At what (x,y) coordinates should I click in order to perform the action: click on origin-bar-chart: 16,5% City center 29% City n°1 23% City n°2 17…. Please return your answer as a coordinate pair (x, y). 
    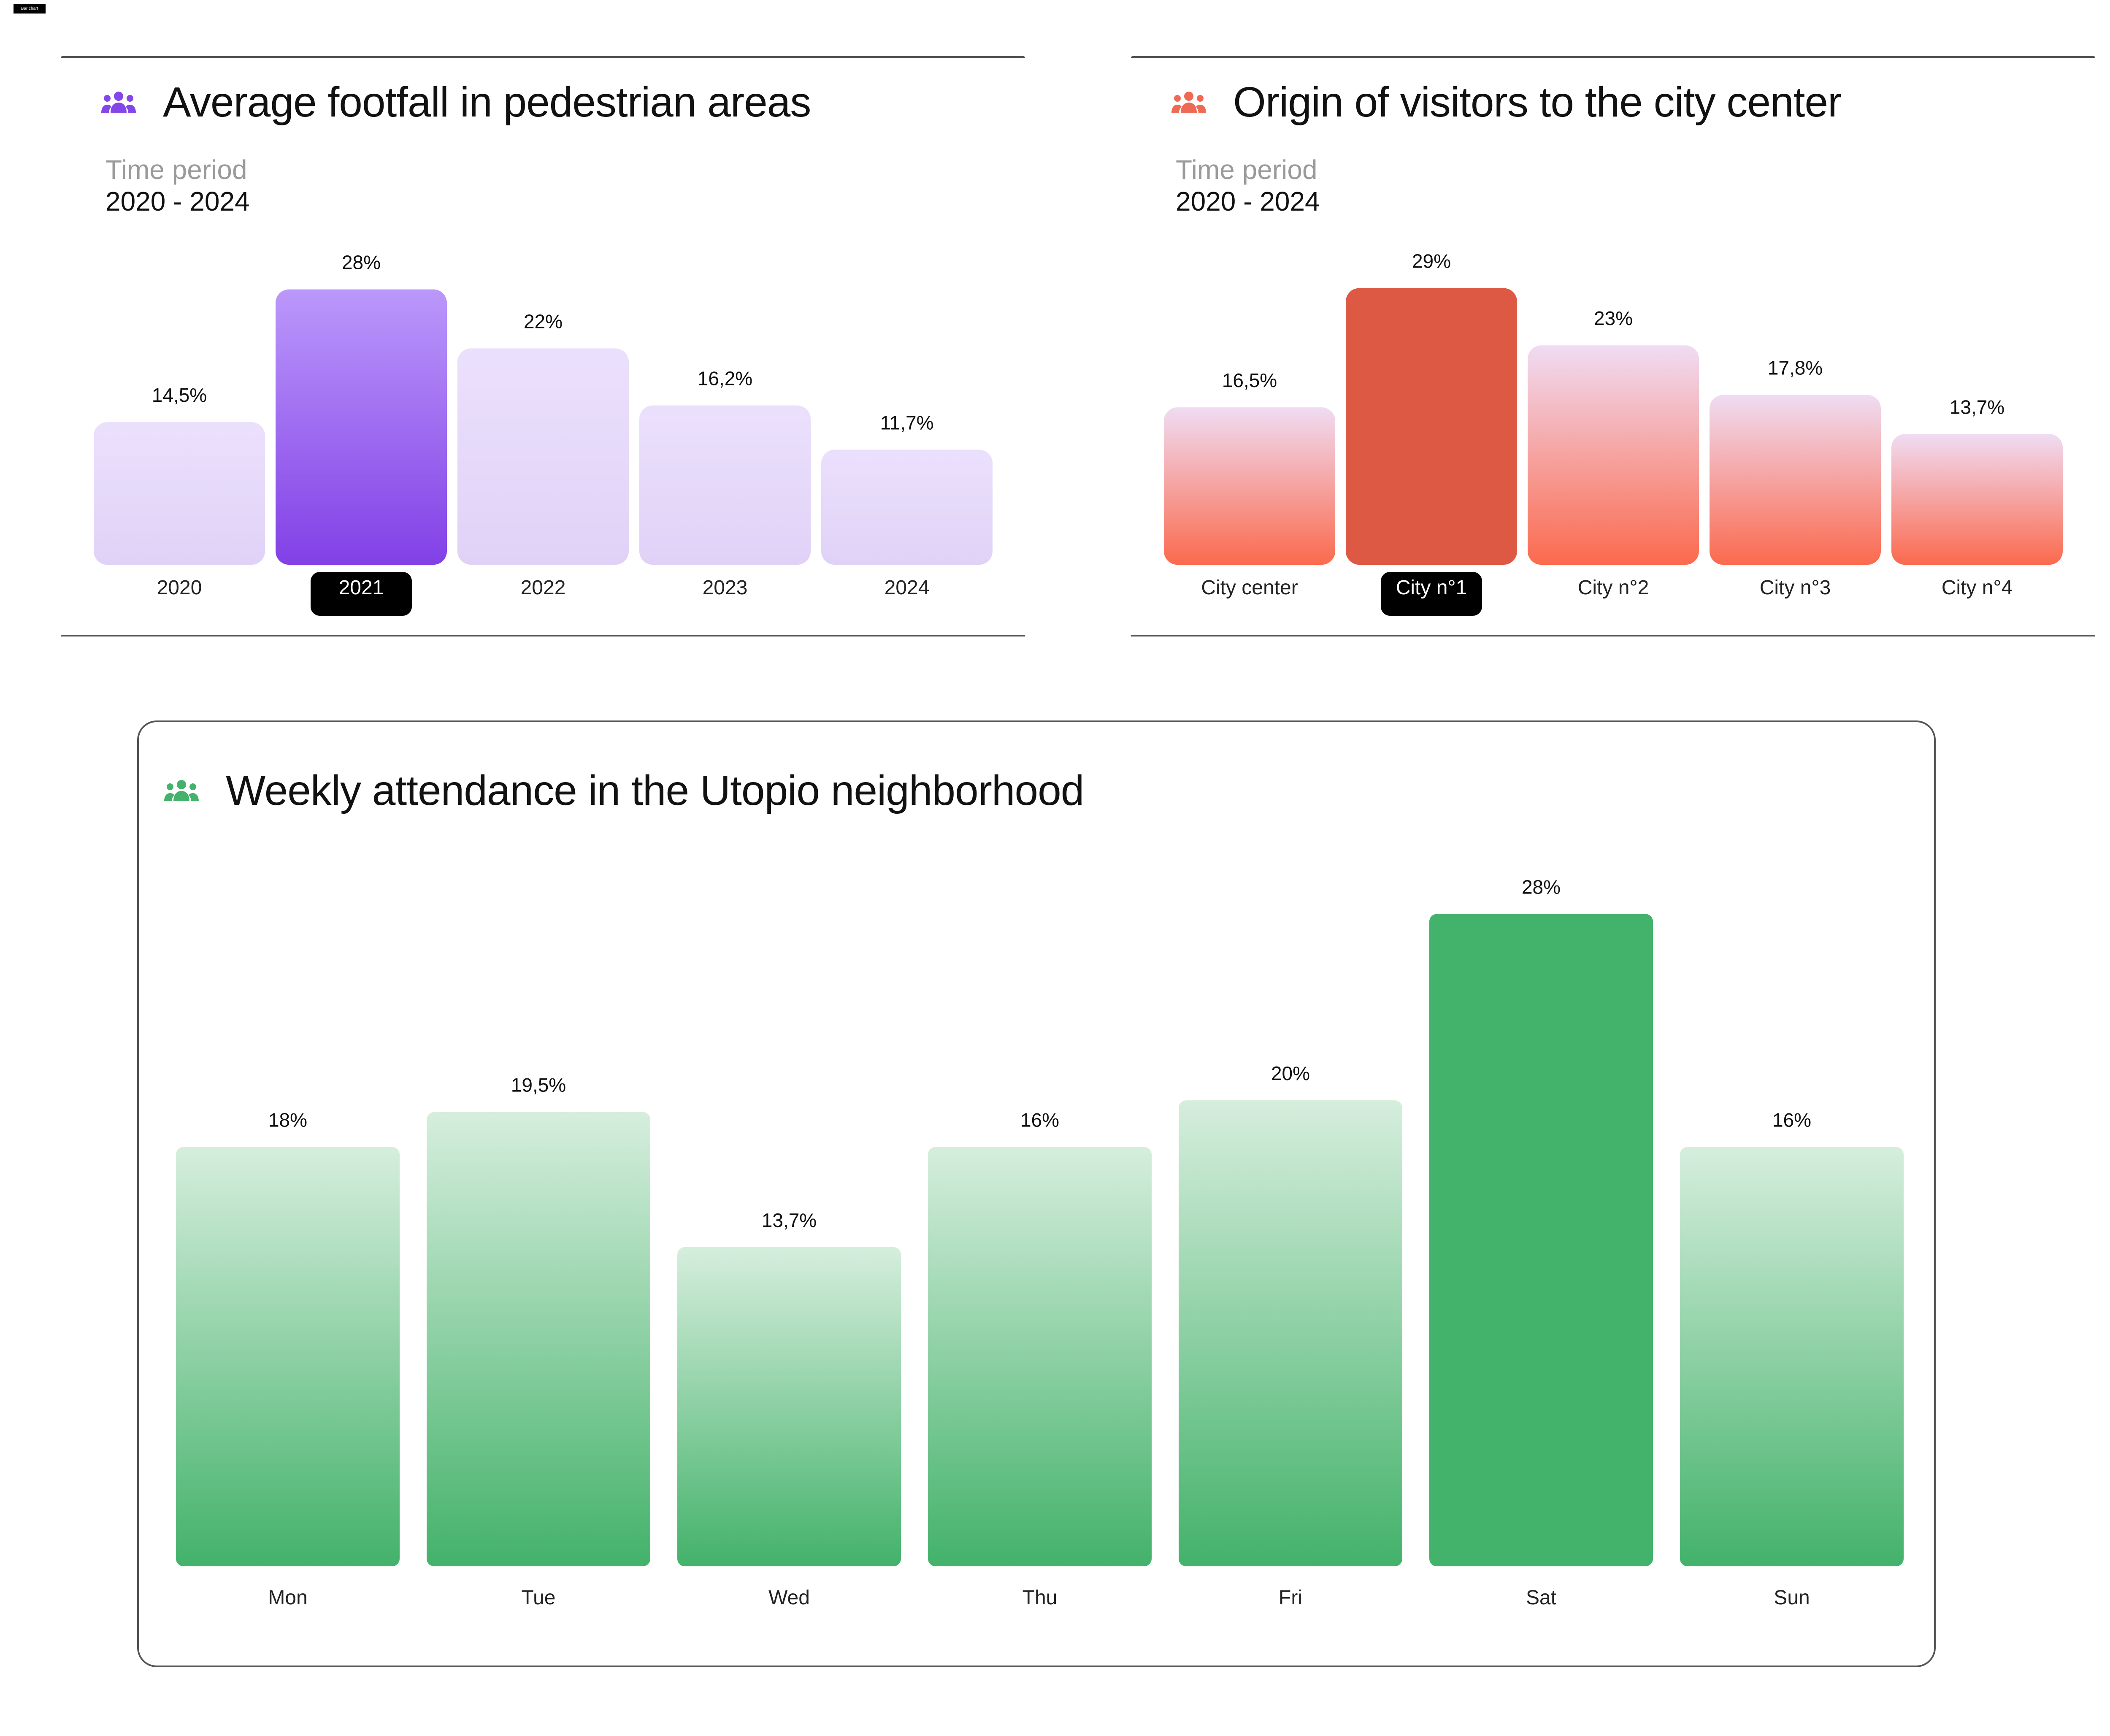
    Looking at the image, I should click on (1613, 433).